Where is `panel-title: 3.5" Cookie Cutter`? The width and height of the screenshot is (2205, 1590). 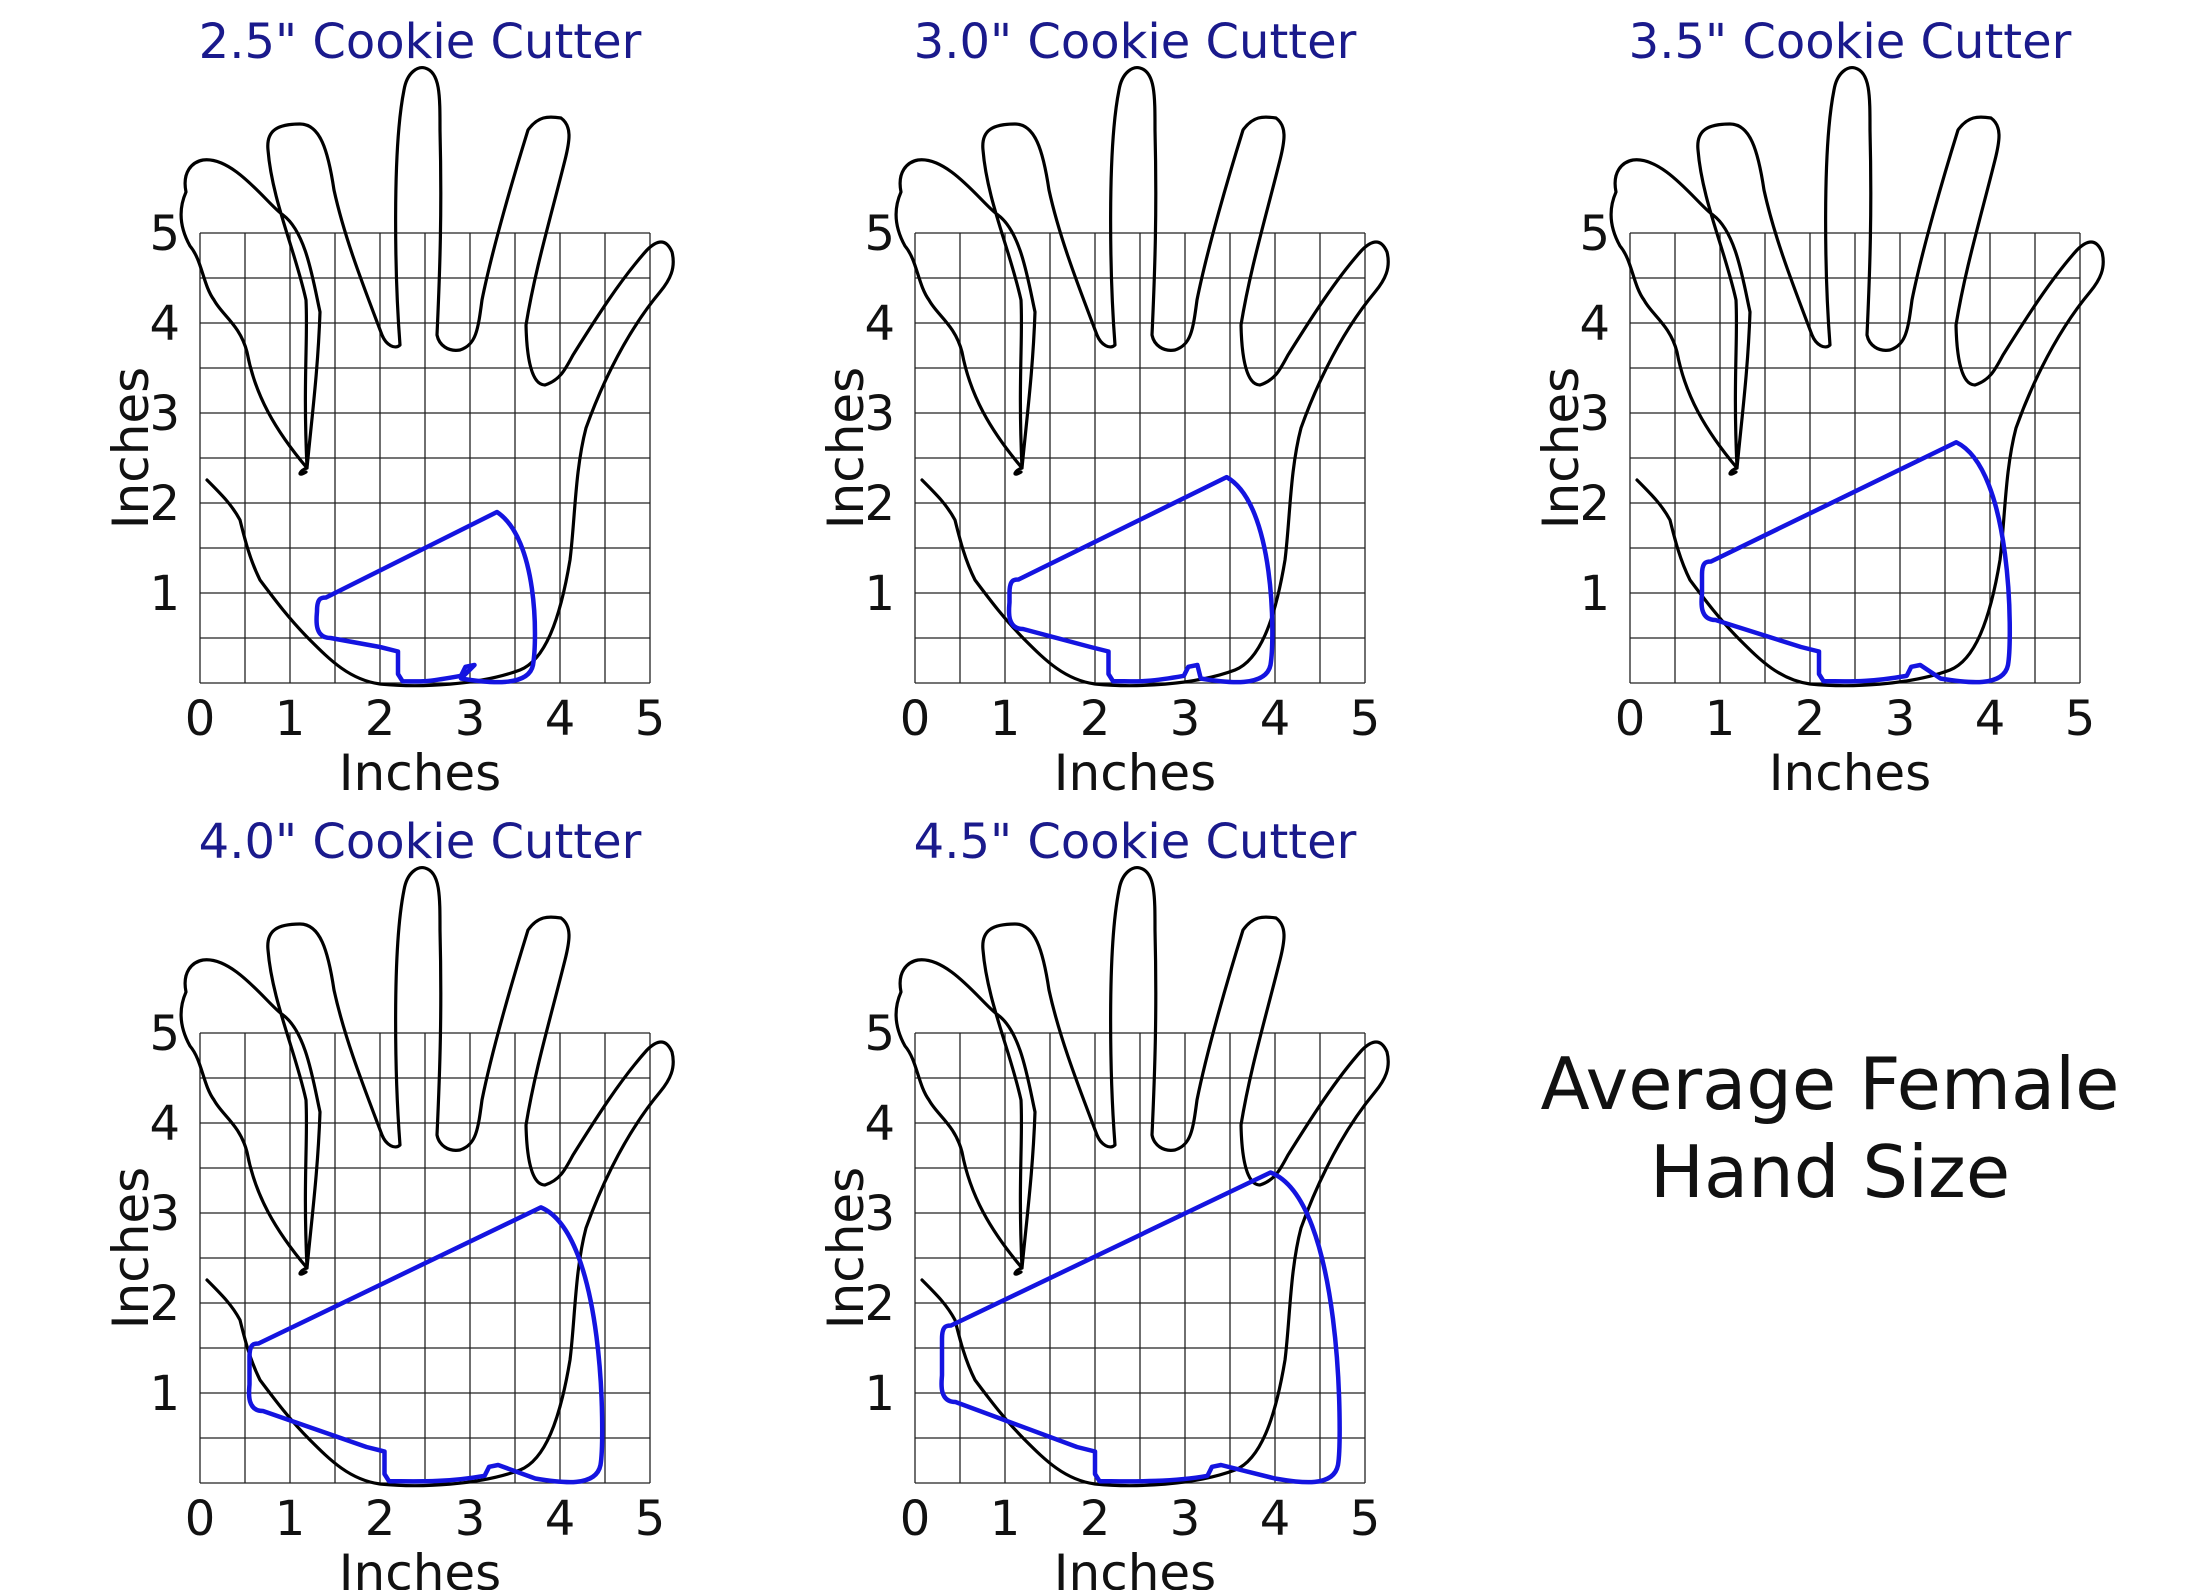 panel-title: 3.5" Cookie Cutter is located at coordinates (1850, 42).